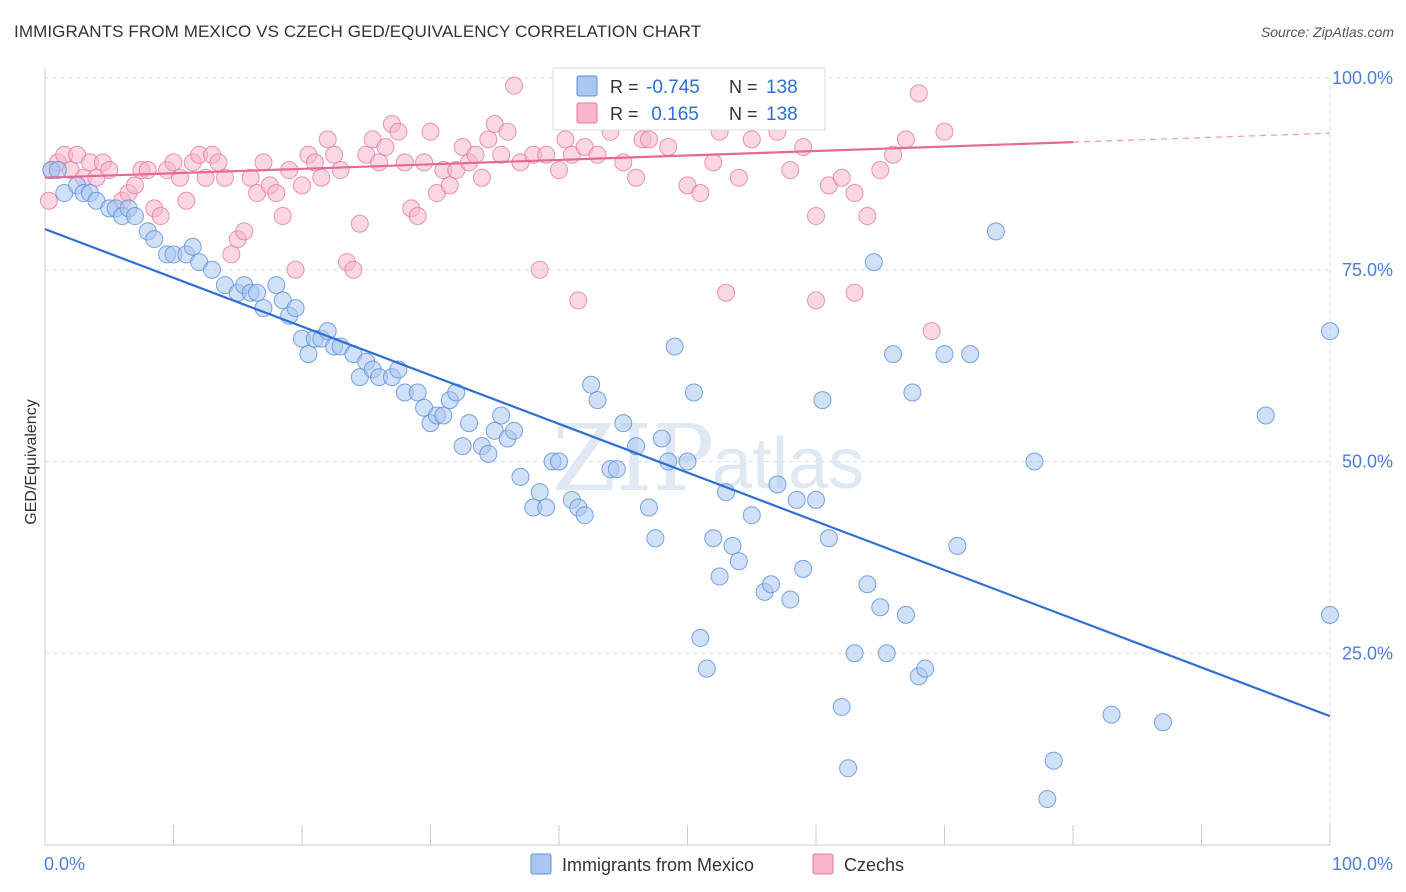 The width and height of the screenshot is (1406, 892). Describe the element at coordinates (689, 99) in the screenshot. I see `correlation-legend: R = -0.745 N = 138 R = 0.165 N = 138` at that location.